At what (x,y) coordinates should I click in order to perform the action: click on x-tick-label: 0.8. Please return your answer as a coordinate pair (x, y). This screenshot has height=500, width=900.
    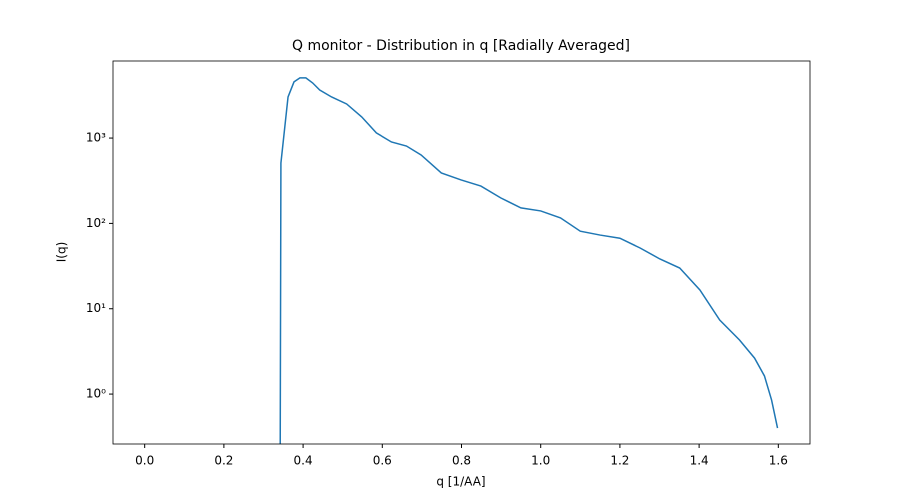
    Looking at the image, I should click on (461, 461).